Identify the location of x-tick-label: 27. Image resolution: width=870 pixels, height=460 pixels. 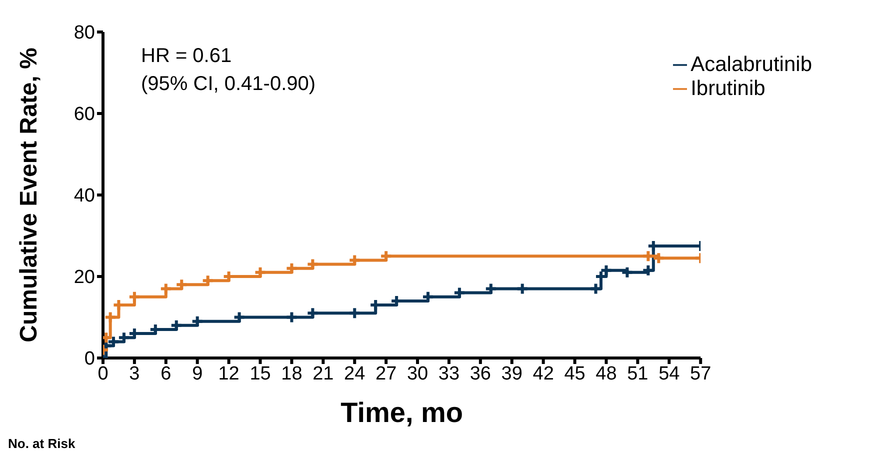
(386, 373).